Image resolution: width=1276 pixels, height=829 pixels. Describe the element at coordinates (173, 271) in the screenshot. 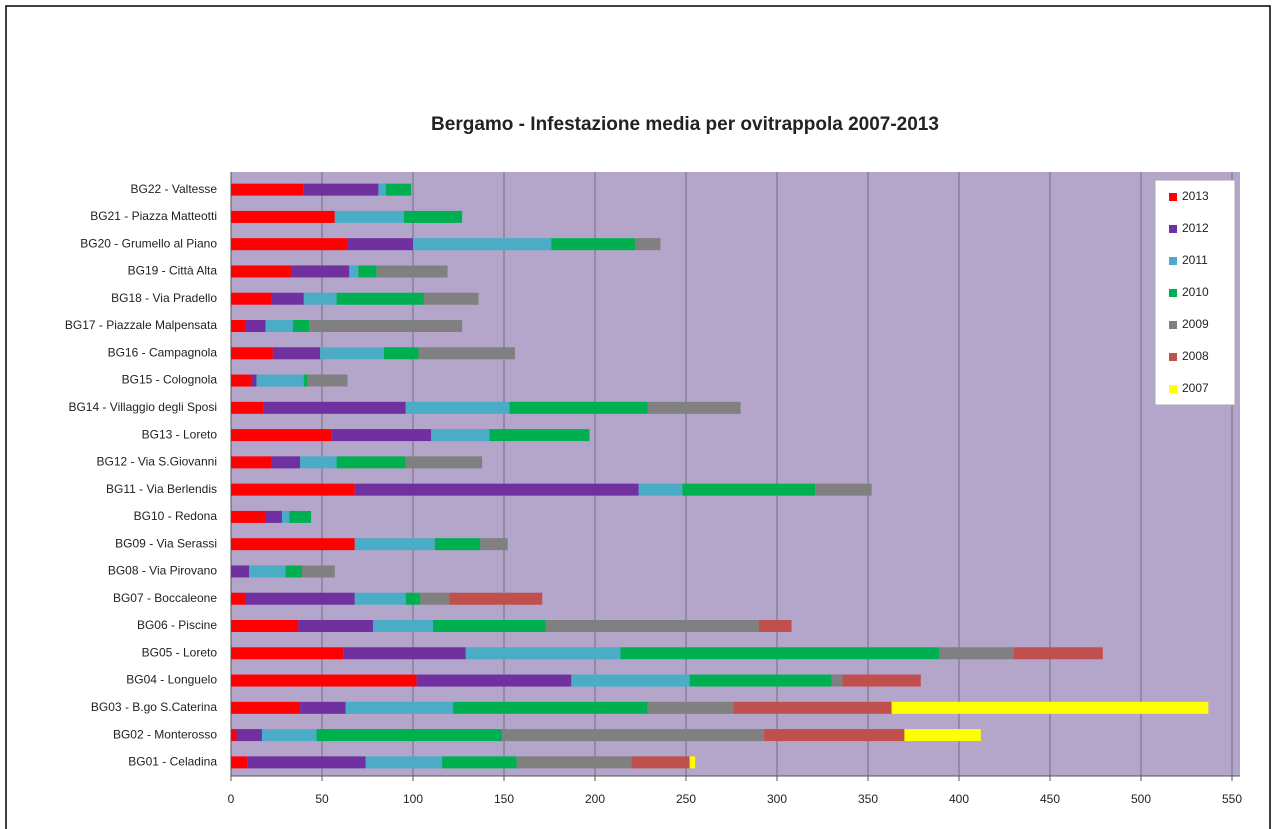

I see `y-tick-label: BG19 - Città Alta` at that location.